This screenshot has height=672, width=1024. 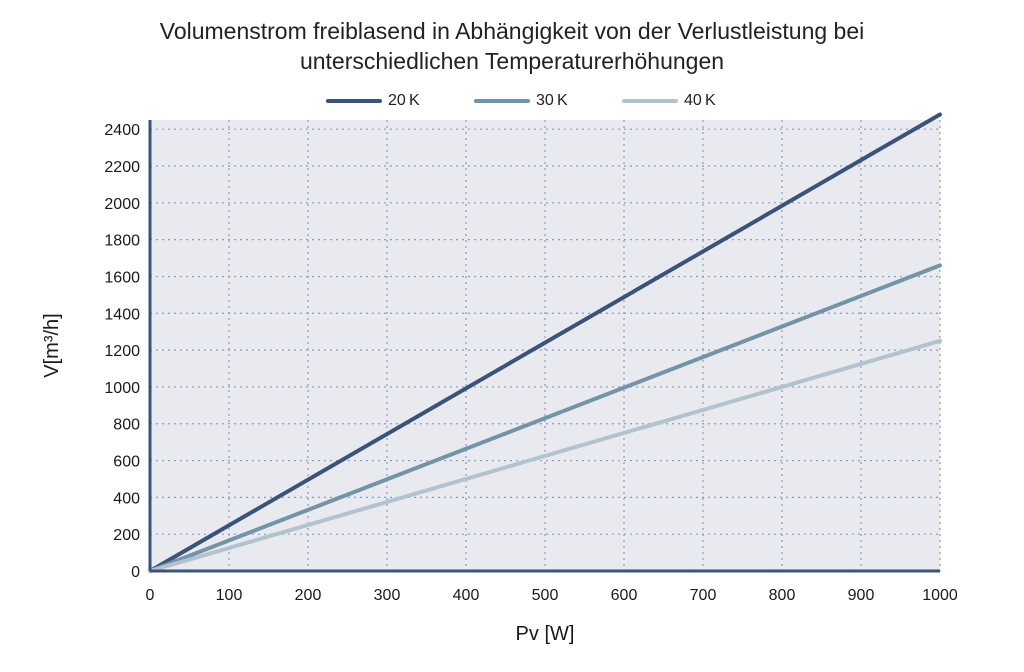 What do you see at coordinates (466, 595) in the screenshot?
I see `x-tick-label-400: 400` at bounding box center [466, 595].